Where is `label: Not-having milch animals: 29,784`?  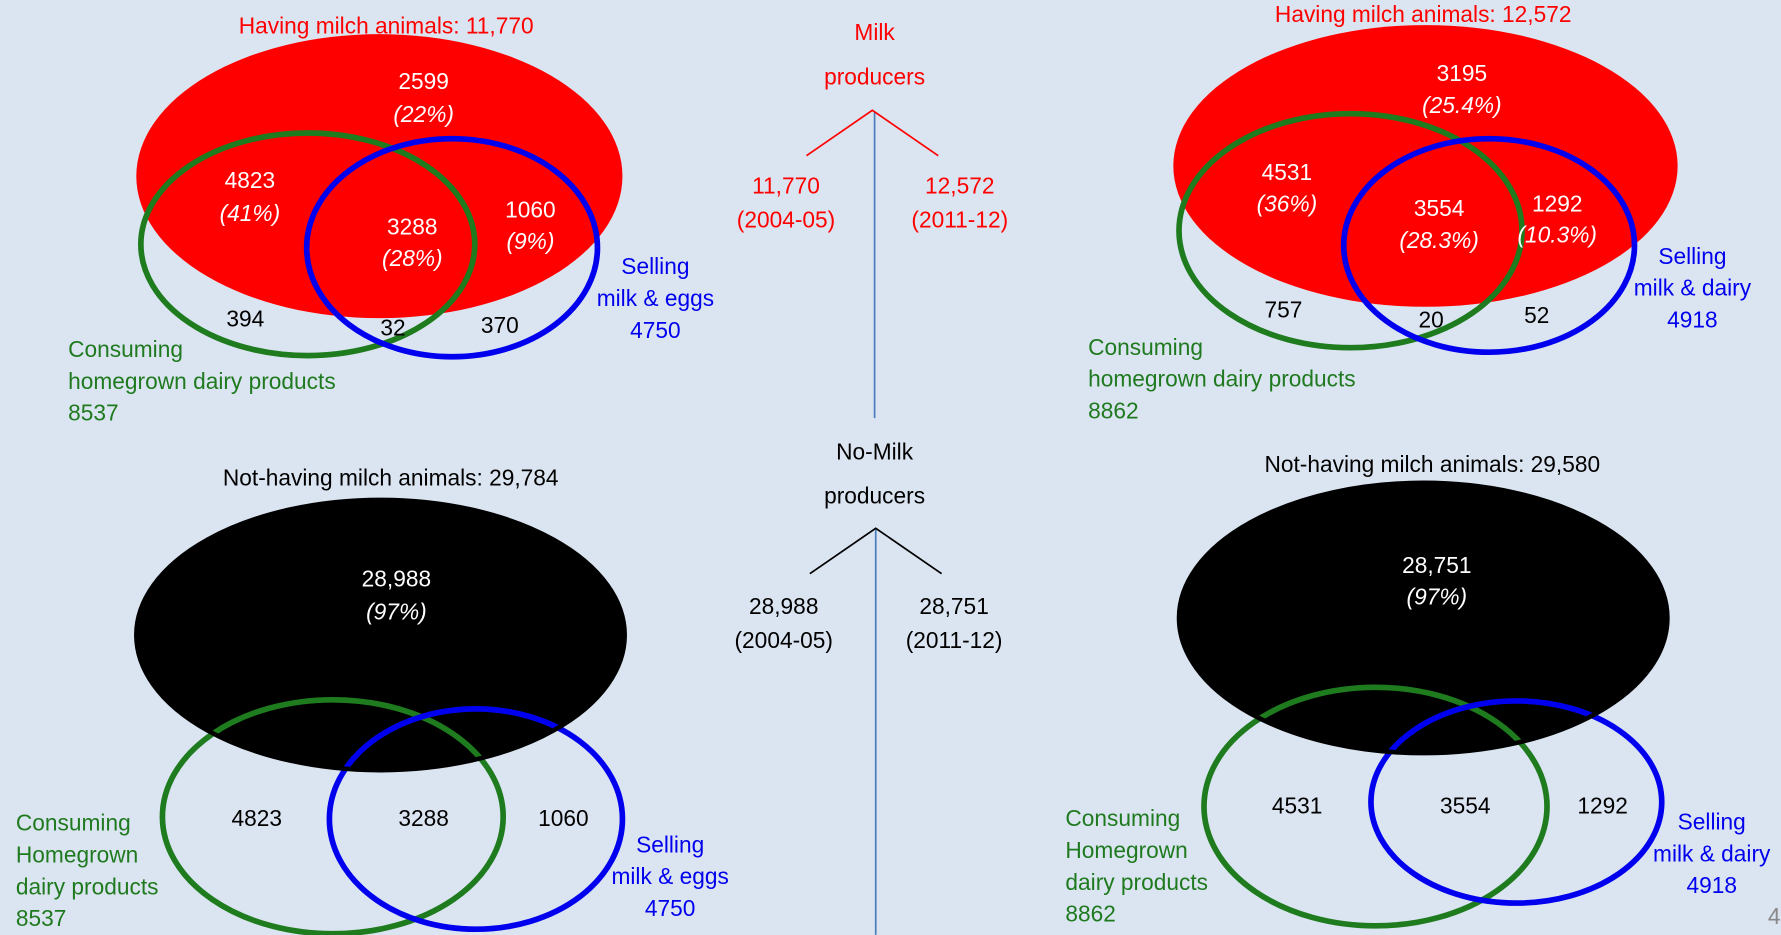 label: Not-having milch animals: 29,784 is located at coordinates (391, 477).